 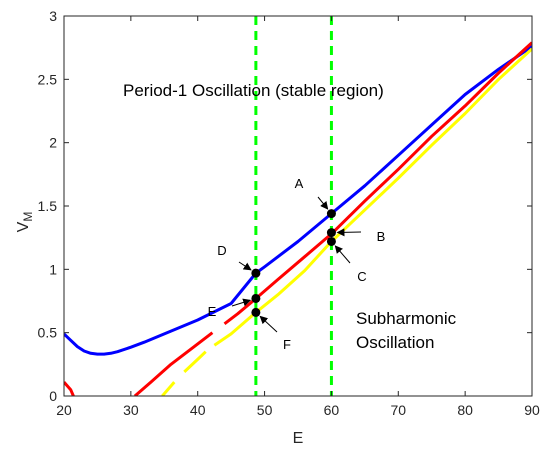 I want to click on arrow-D, so click(x=245, y=266).